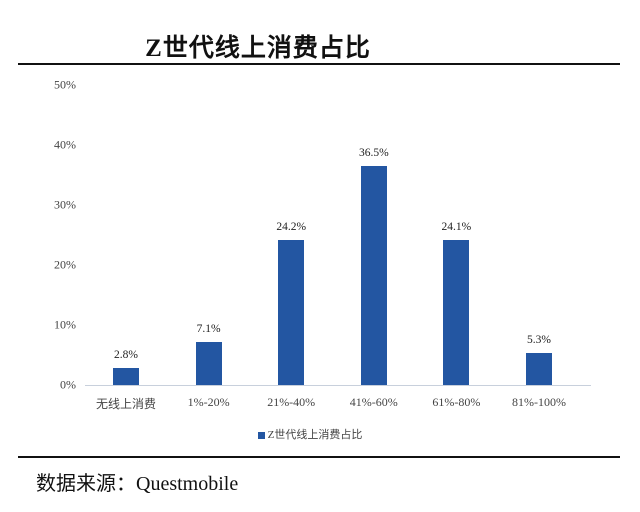 This screenshot has width=640, height=512. What do you see at coordinates (539, 340) in the screenshot?
I see `data-label: 5.3%` at bounding box center [539, 340].